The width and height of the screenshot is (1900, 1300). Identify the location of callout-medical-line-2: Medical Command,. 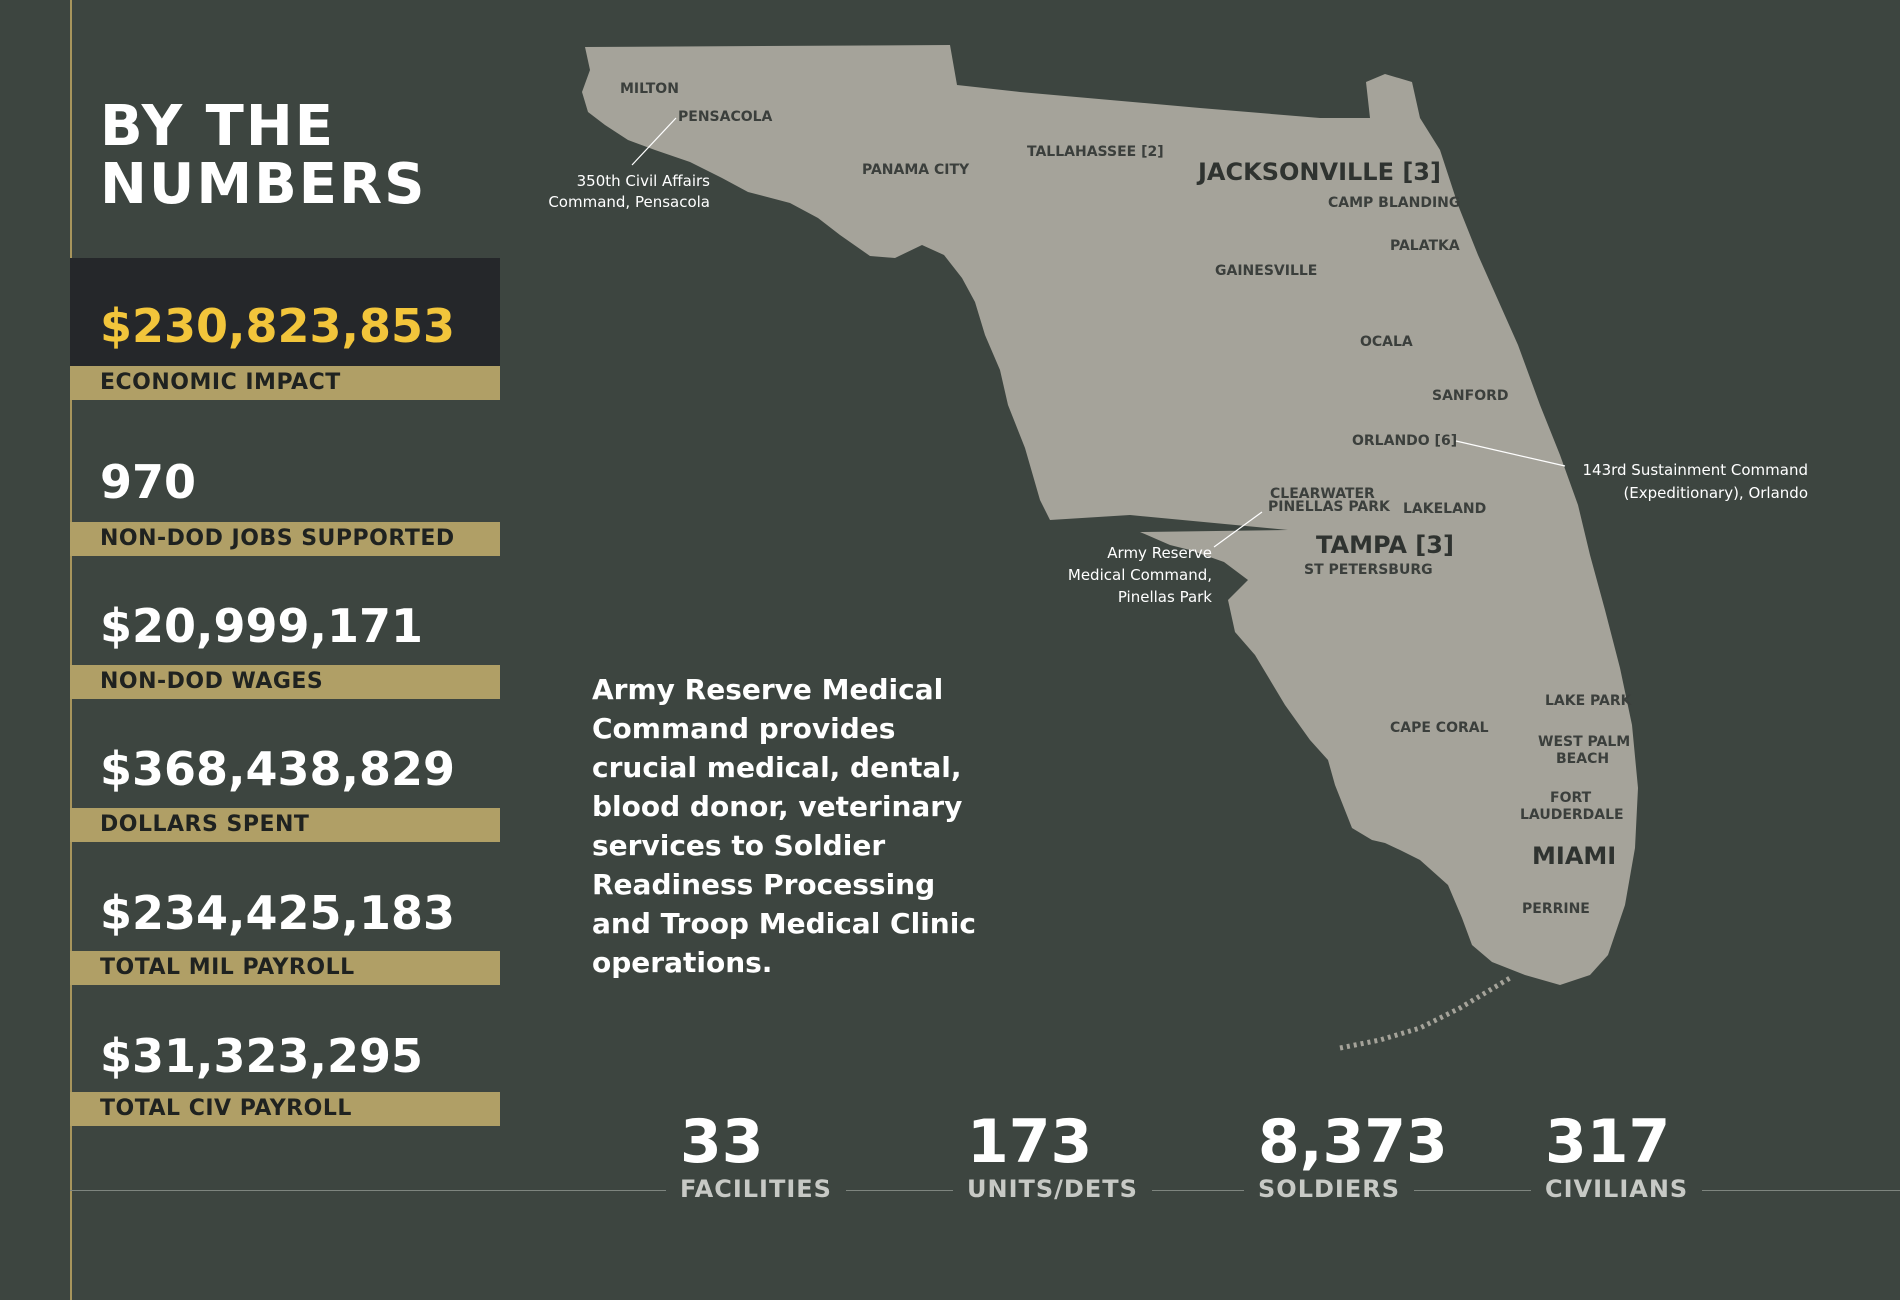
(1140, 575).